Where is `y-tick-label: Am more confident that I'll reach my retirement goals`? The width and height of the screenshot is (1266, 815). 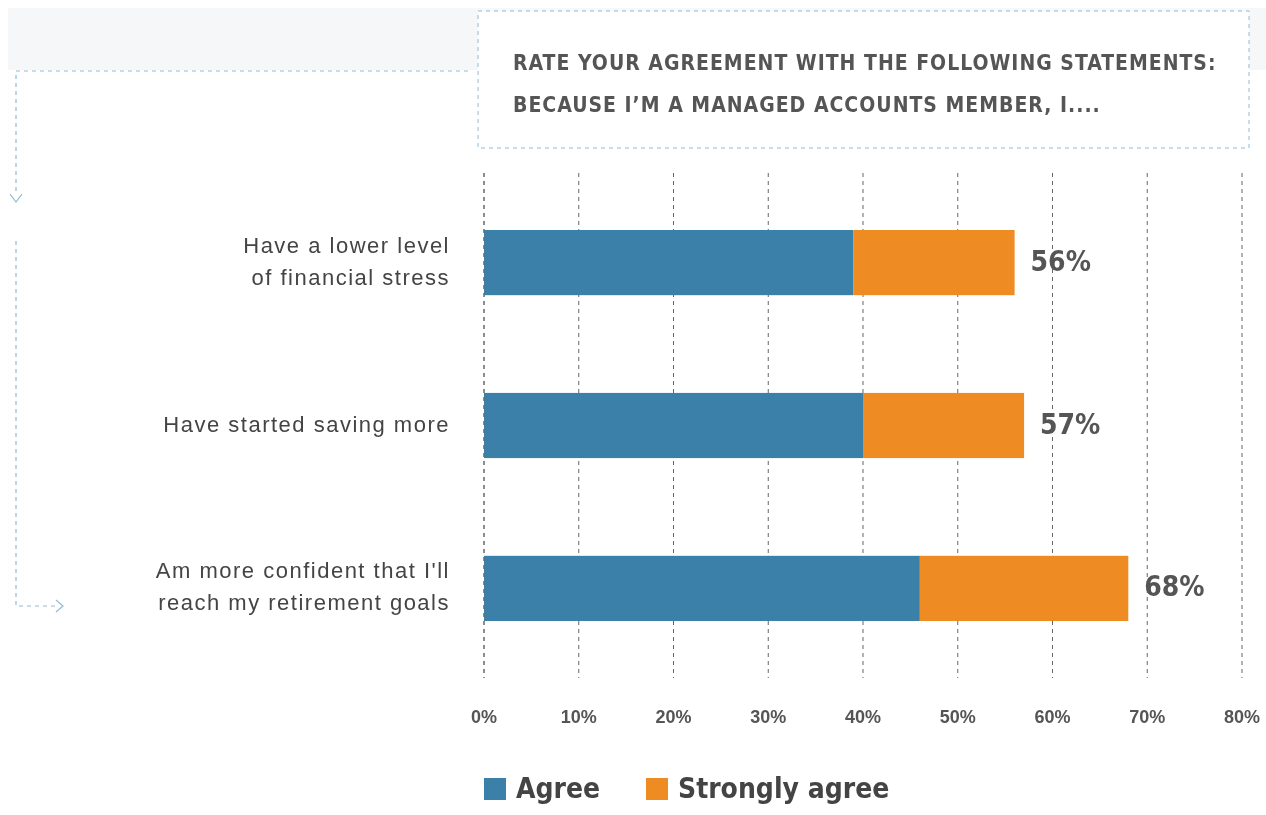
y-tick-label: Am more confident that I'll reach my retirement goals is located at coordinates (302, 587).